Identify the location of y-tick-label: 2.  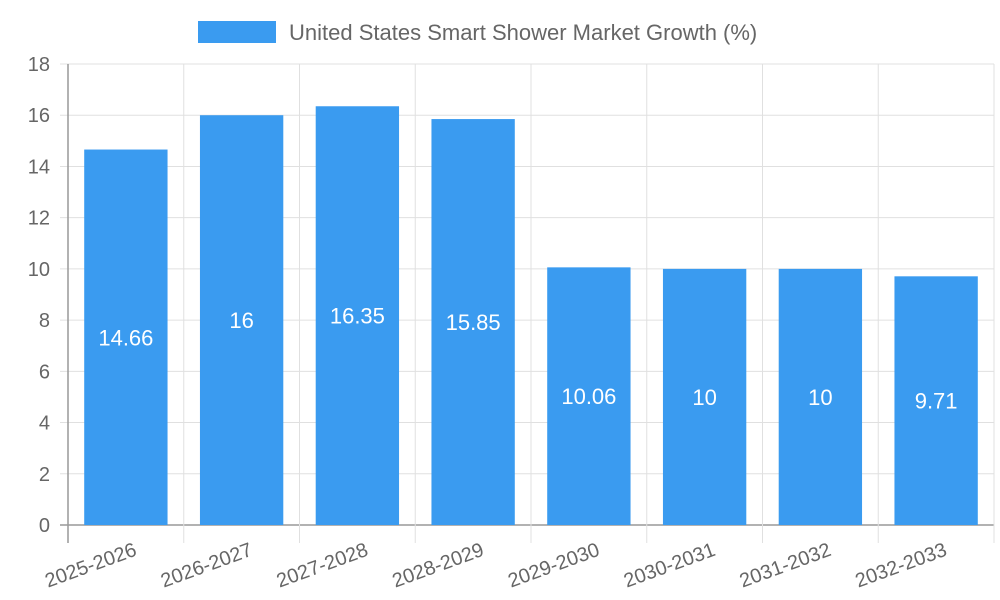
(44, 475).